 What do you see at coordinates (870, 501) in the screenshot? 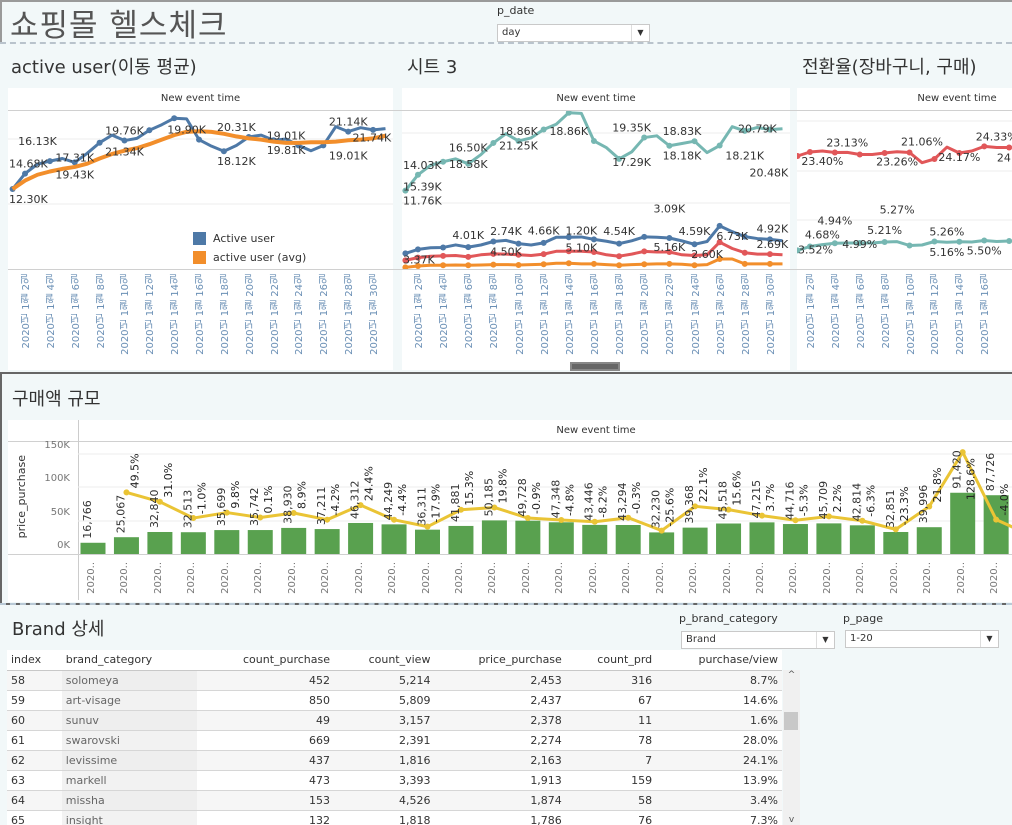
I see `percent-label: -6.3%` at bounding box center [870, 501].